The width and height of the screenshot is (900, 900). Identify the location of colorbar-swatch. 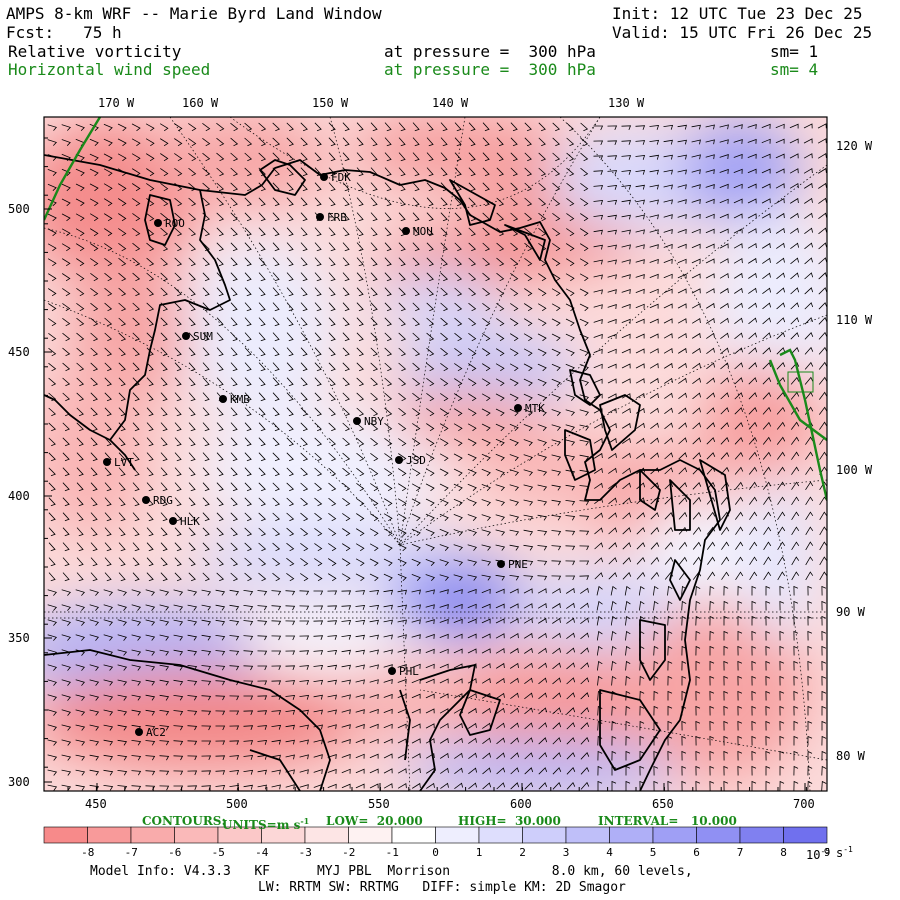
(109, 835).